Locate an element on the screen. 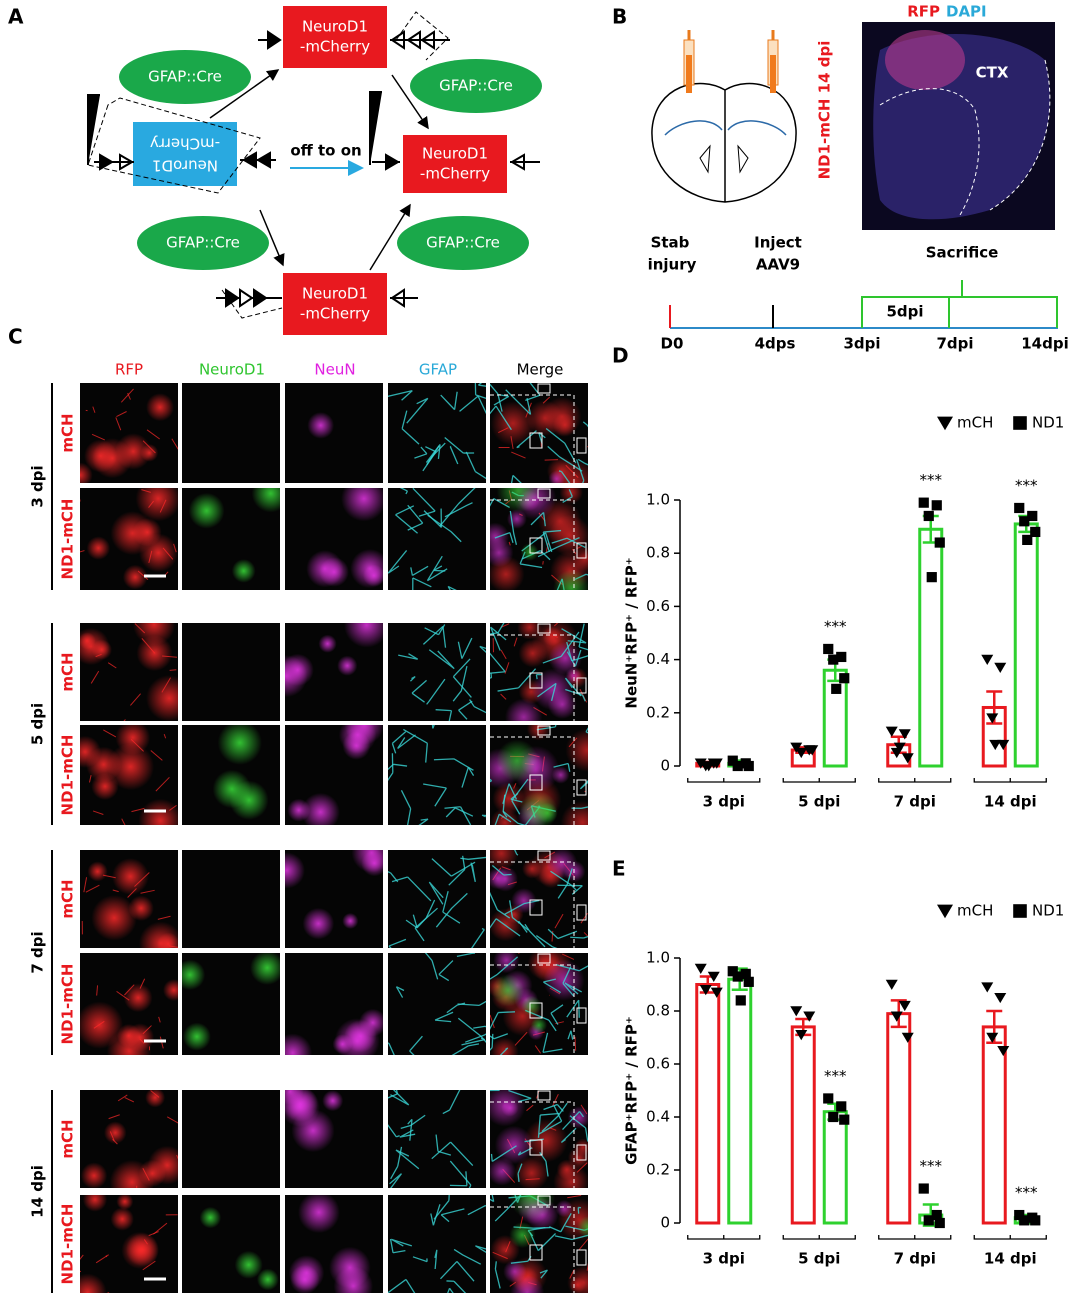 The image size is (1072, 1300). panel-c: RFP NeuroD1 NeuN GFAP Merge is located at coordinates (339, 370).